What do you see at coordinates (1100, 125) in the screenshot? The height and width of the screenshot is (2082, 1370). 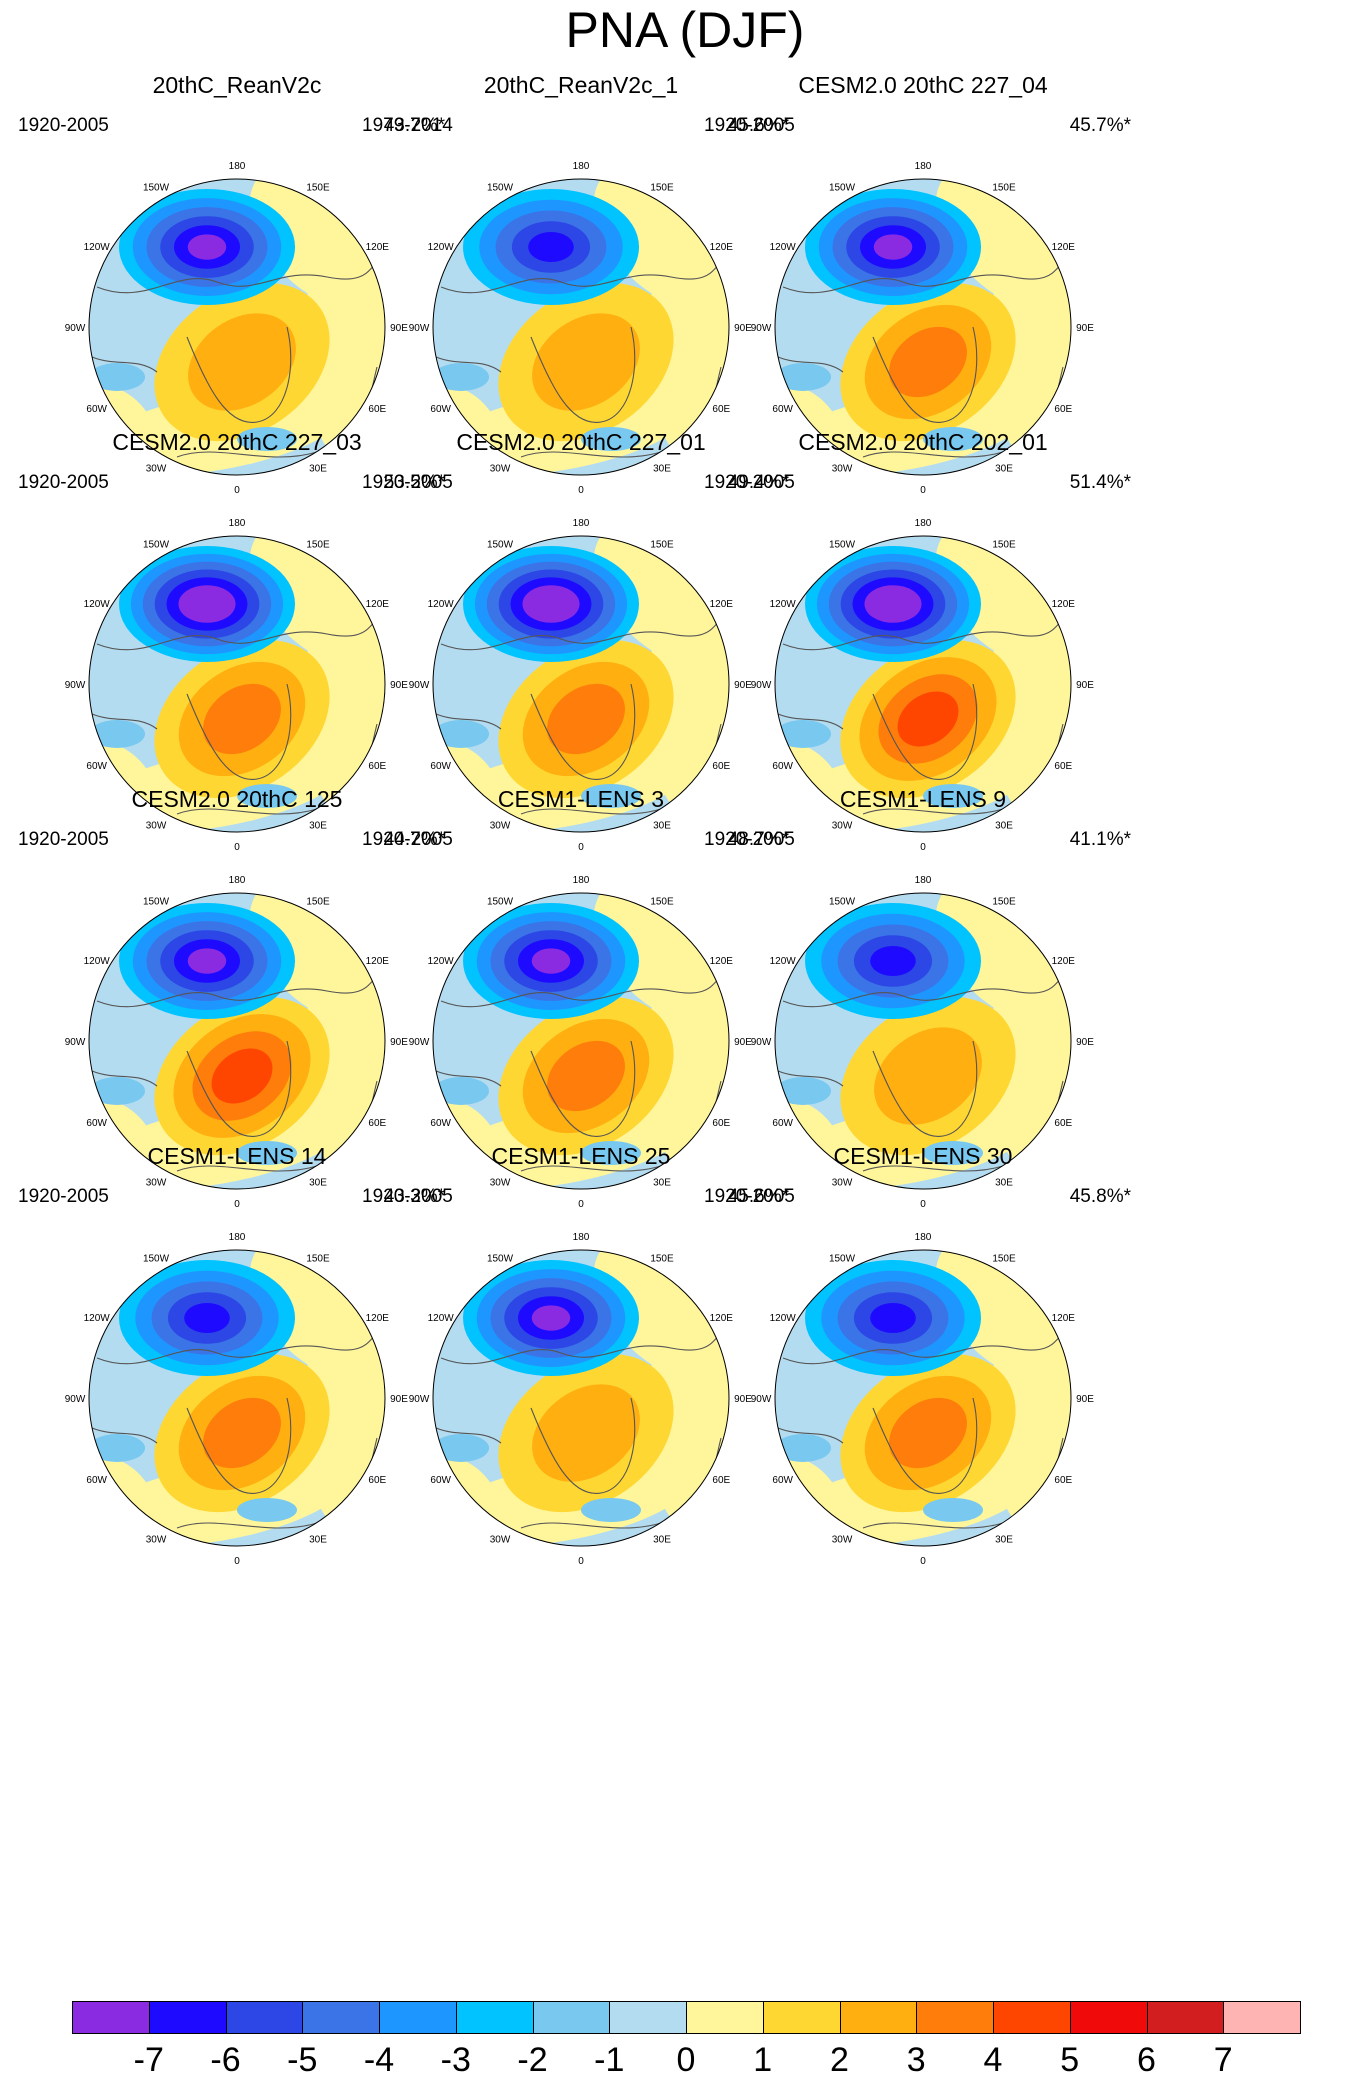 I see `panel-variance: 45.7%*` at bounding box center [1100, 125].